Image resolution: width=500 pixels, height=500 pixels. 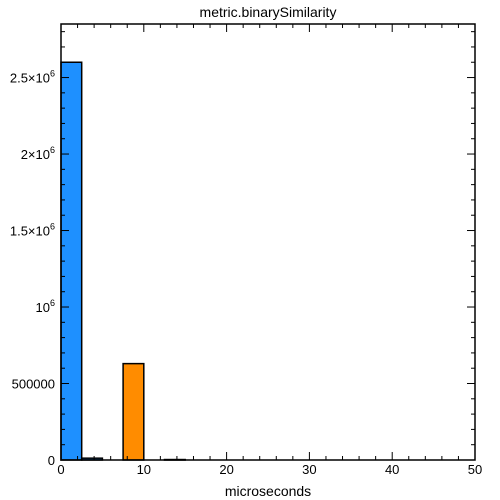 What do you see at coordinates (268, 491) in the screenshot?
I see `x-axis-label: microseconds` at bounding box center [268, 491].